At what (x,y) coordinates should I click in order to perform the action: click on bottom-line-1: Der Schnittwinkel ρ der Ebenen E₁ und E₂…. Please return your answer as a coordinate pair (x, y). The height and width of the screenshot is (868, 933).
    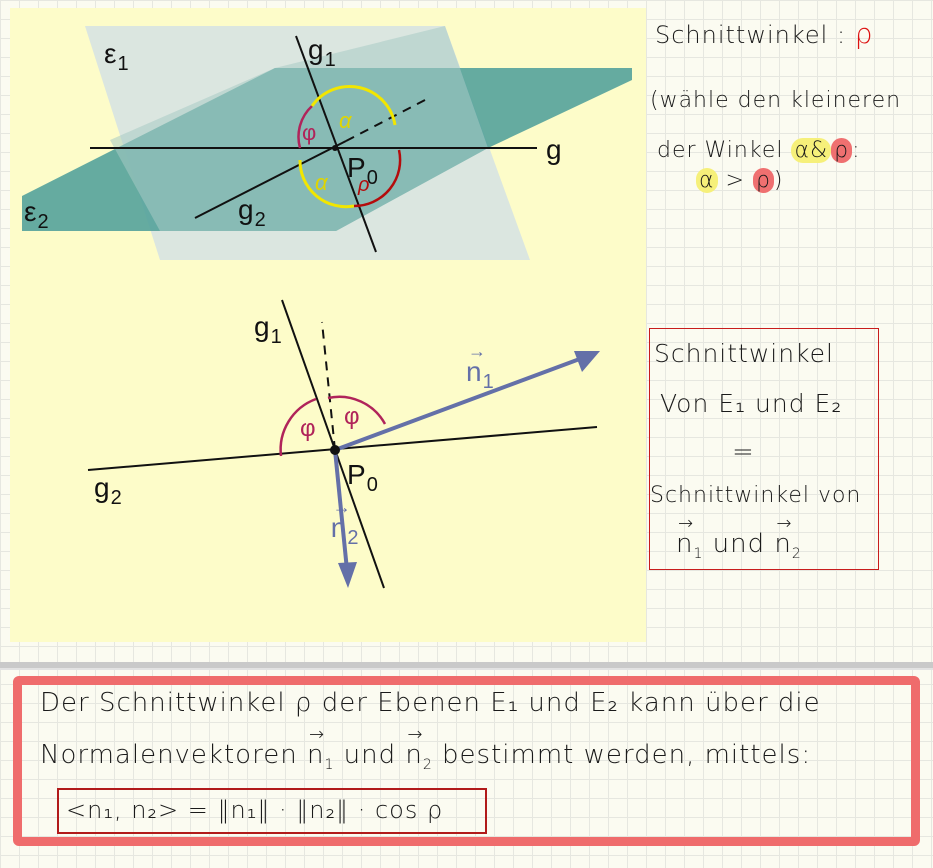
    Looking at the image, I should click on (430, 703).